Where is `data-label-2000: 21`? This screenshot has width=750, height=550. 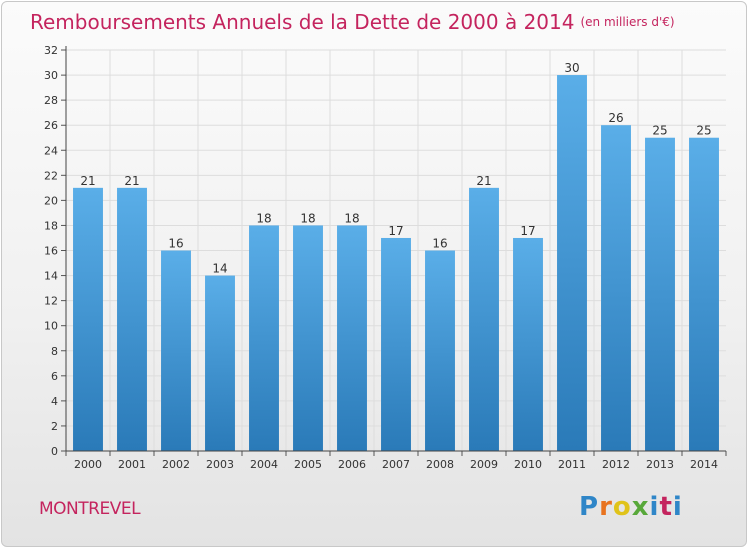
data-label-2000: 21 is located at coordinates (87, 181).